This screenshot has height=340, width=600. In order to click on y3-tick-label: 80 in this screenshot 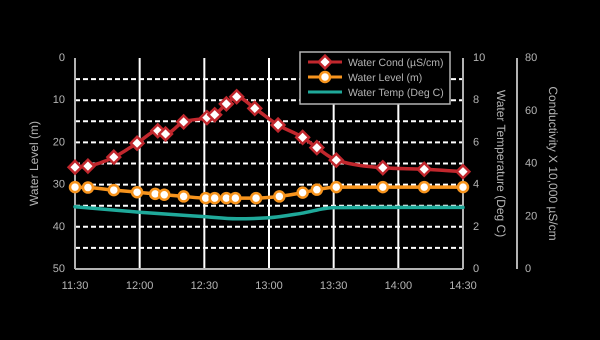, I will do `click(531, 58)`.